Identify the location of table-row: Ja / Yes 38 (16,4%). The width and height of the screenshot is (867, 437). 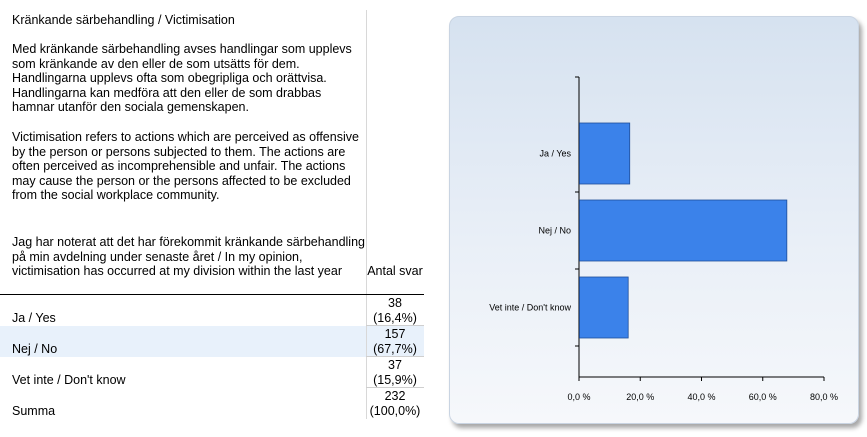
(212, 310).